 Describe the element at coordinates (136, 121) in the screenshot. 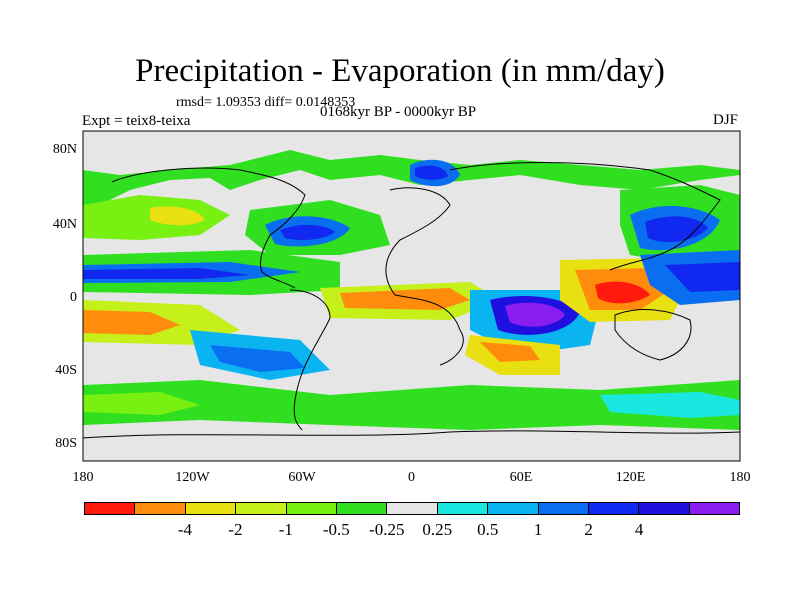

I see `experiment-label: Expt = teix8-teixa` at that location.